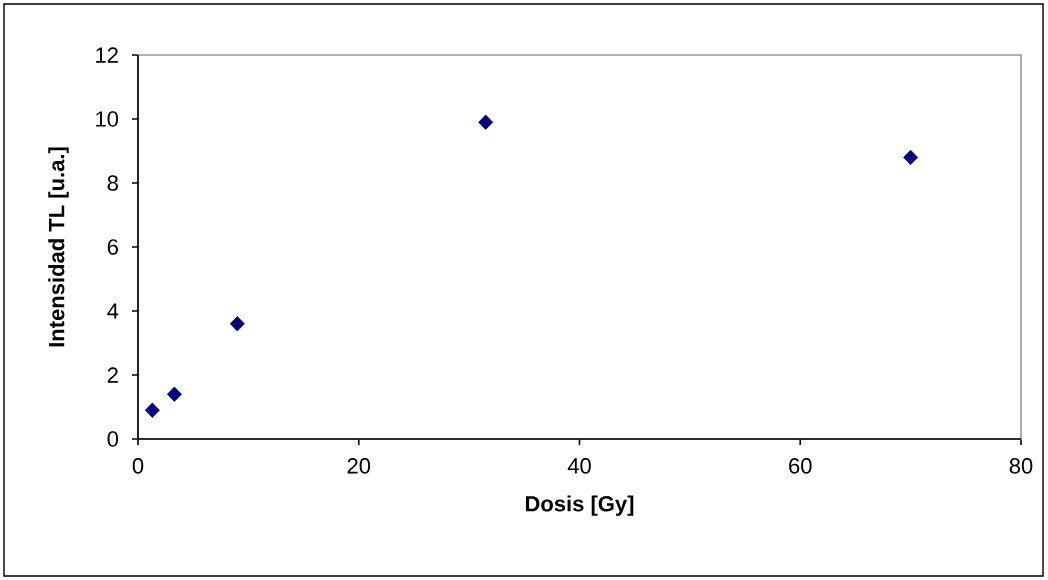 This screenshot has width=1048, height=580. What do you see at coordinates (579, 505) in the screenshot?
I see `x-axis-title: Dosis [Gy]` at bounding box center [579, 505].